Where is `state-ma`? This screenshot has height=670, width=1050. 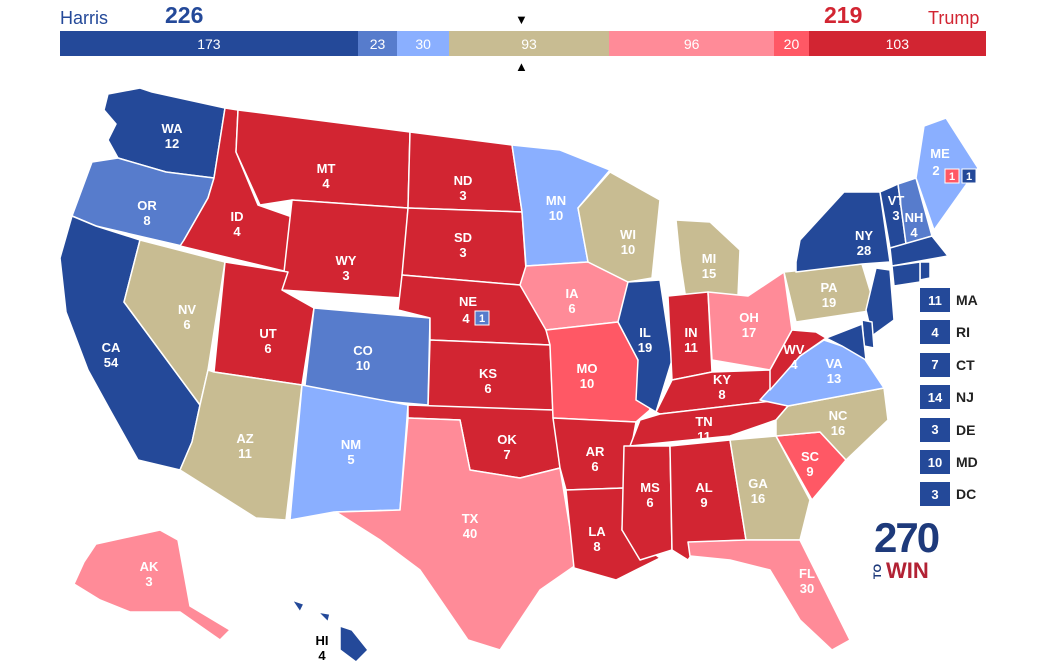
state-ma is located at coordinates (919, 251).